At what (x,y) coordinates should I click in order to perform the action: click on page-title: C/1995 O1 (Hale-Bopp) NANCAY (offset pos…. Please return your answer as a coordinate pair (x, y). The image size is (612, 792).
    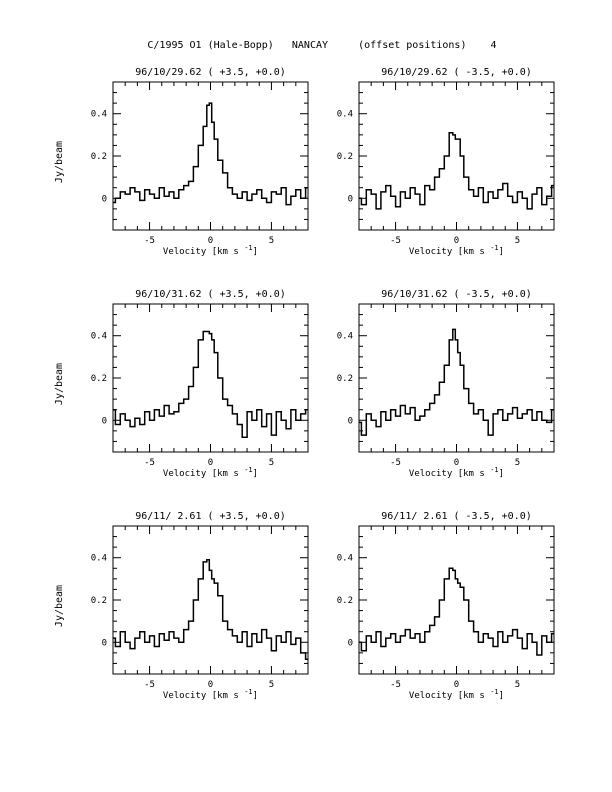
    Looking at the image, I should click on (321, 45).